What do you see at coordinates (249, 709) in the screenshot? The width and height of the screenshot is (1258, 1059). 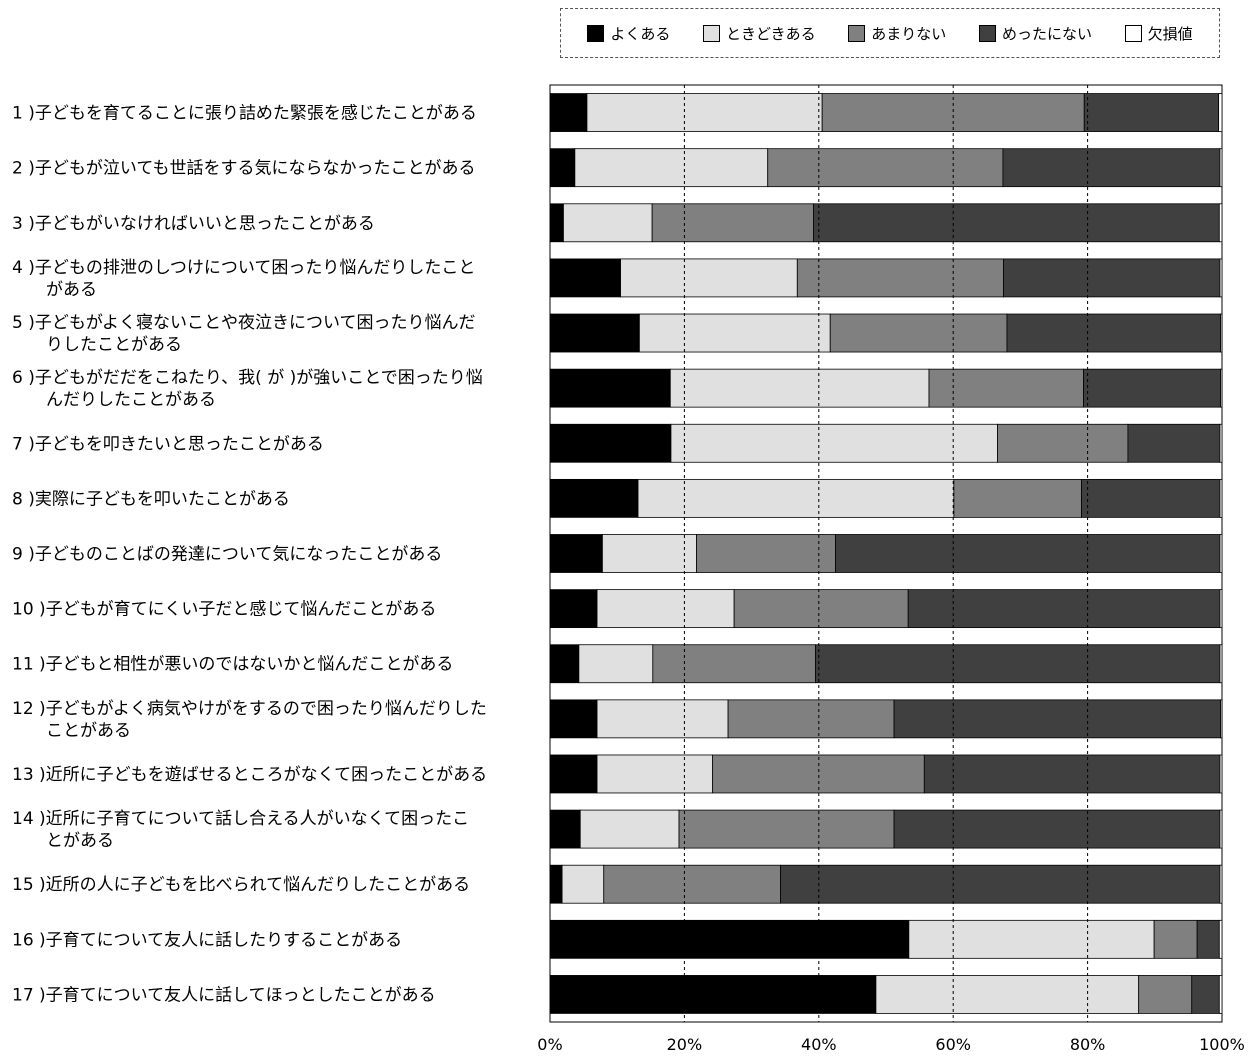 I see `category-label: 12 )子どもがよく病気やけがをするので困ったり悩んだりした` at bounding box center [249, 709].